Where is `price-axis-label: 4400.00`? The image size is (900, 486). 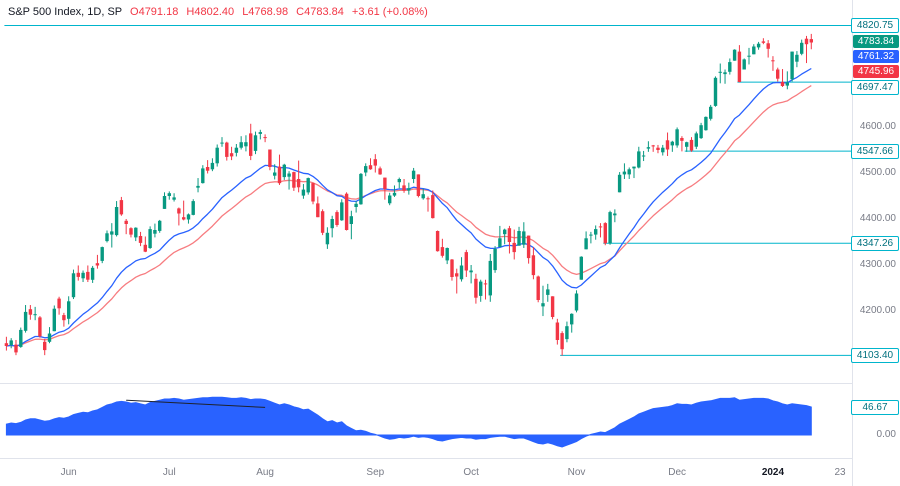
price-axis-label: 4400.00 is located at coordinates (877, 218).